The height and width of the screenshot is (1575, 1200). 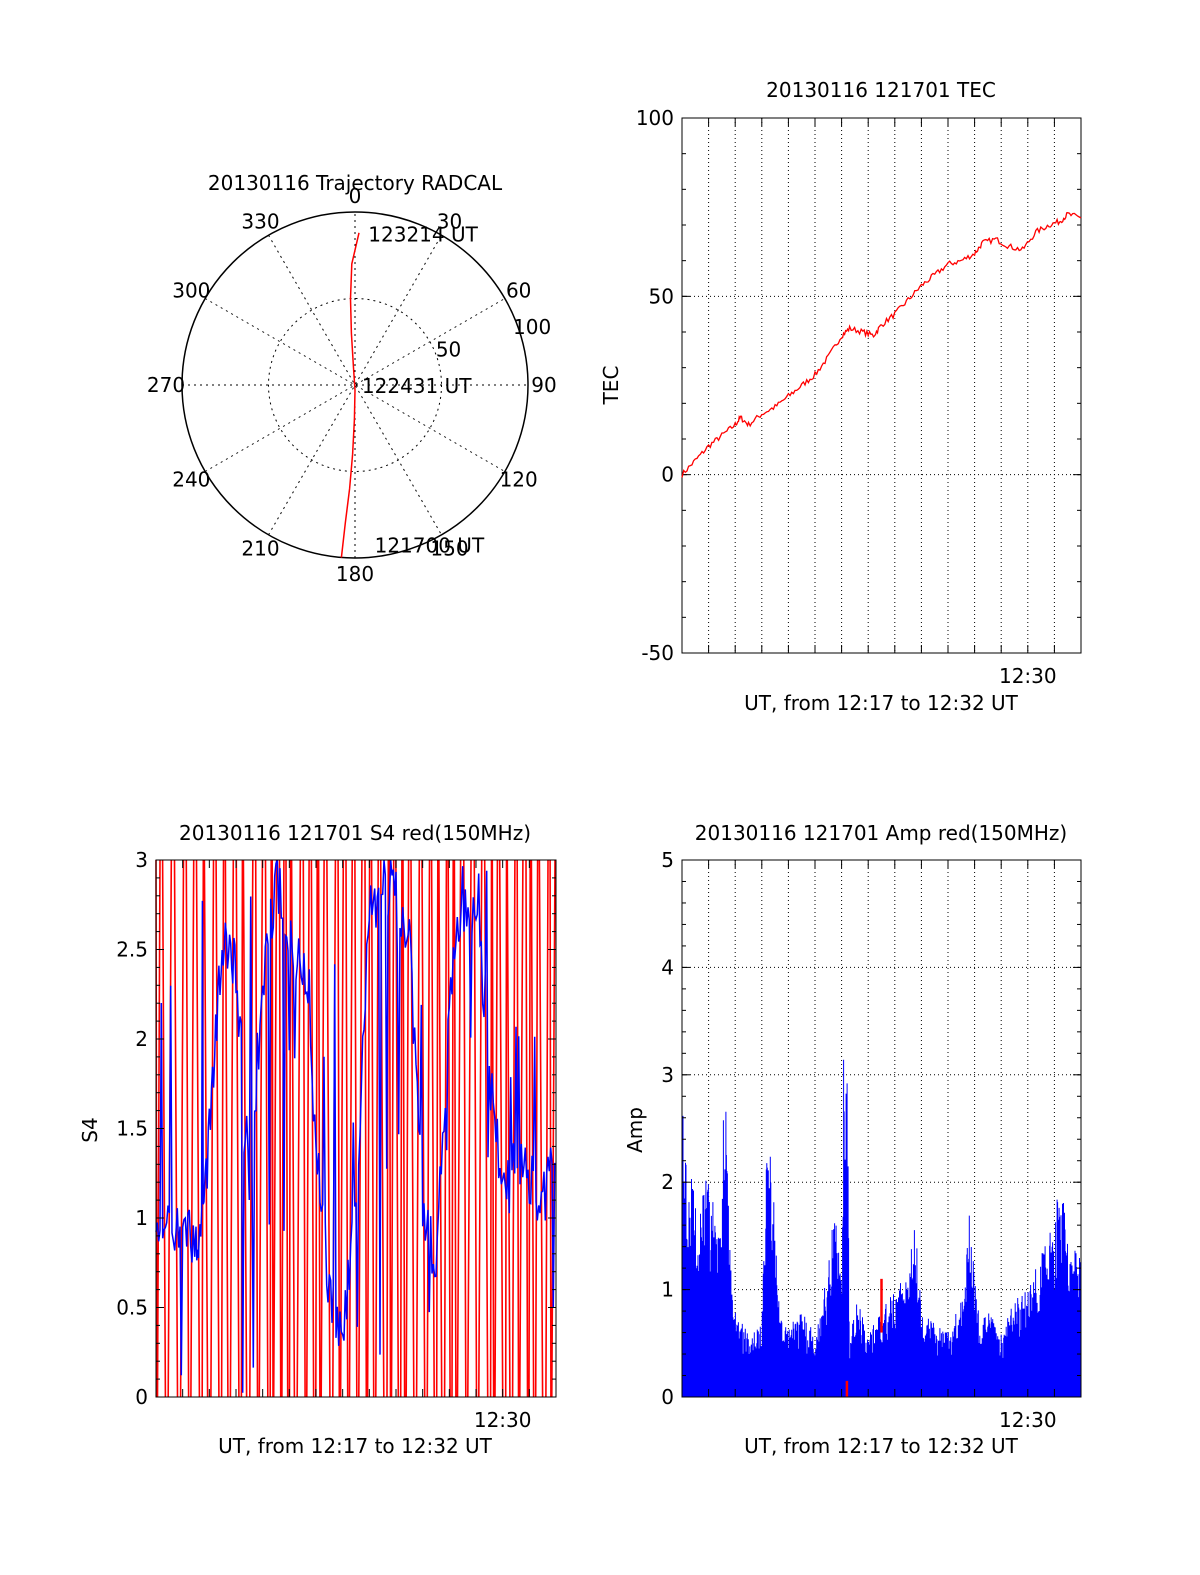 I want to click on tec-y-ticks: -50 0 50 100, so click(x=858, y=385).